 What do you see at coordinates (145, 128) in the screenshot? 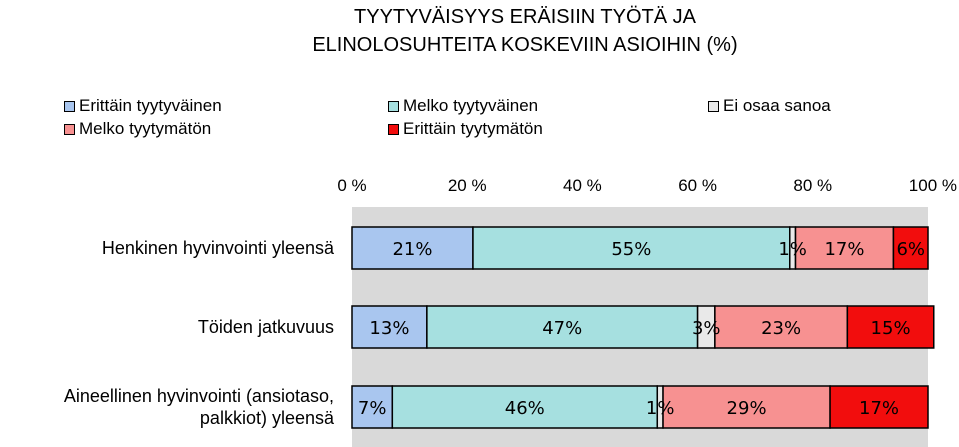
I see `legend-label: Melko tyytymätön` at bounding box center [145, 128].